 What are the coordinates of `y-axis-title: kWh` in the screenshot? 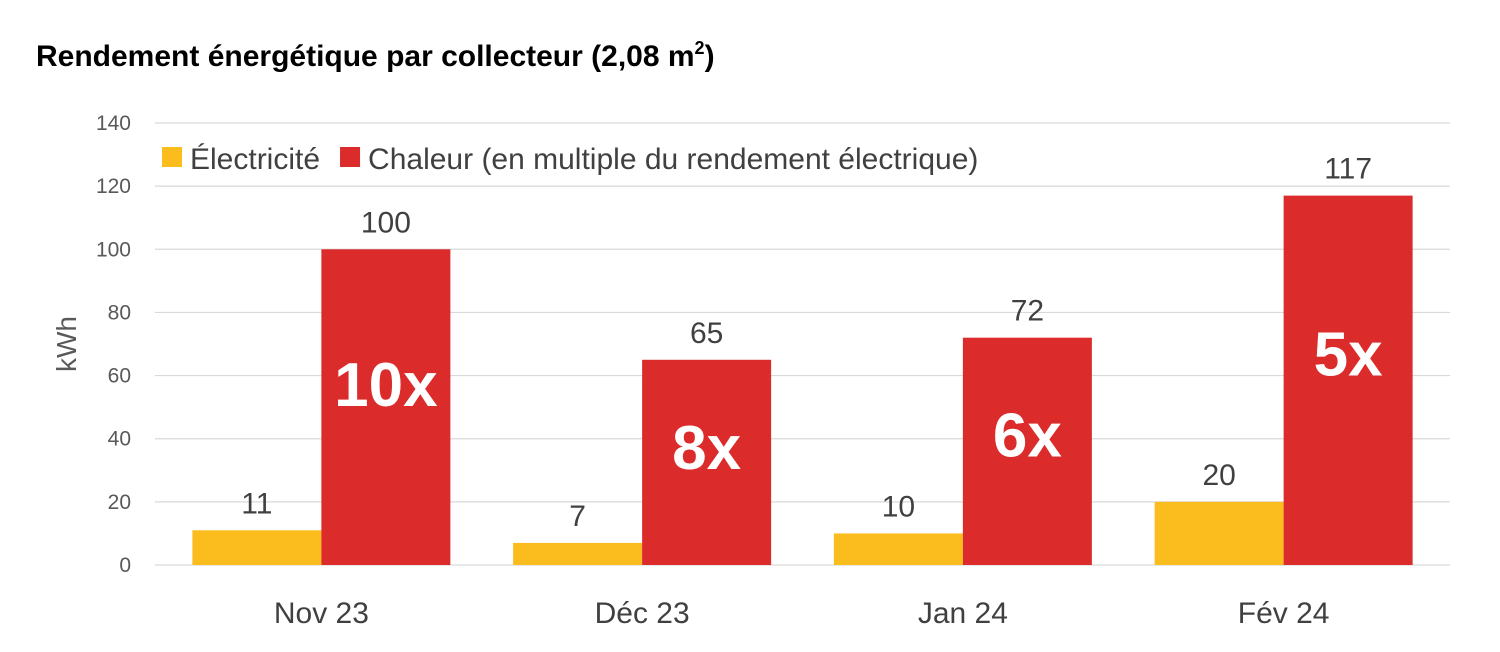 It's located at (66, 344).